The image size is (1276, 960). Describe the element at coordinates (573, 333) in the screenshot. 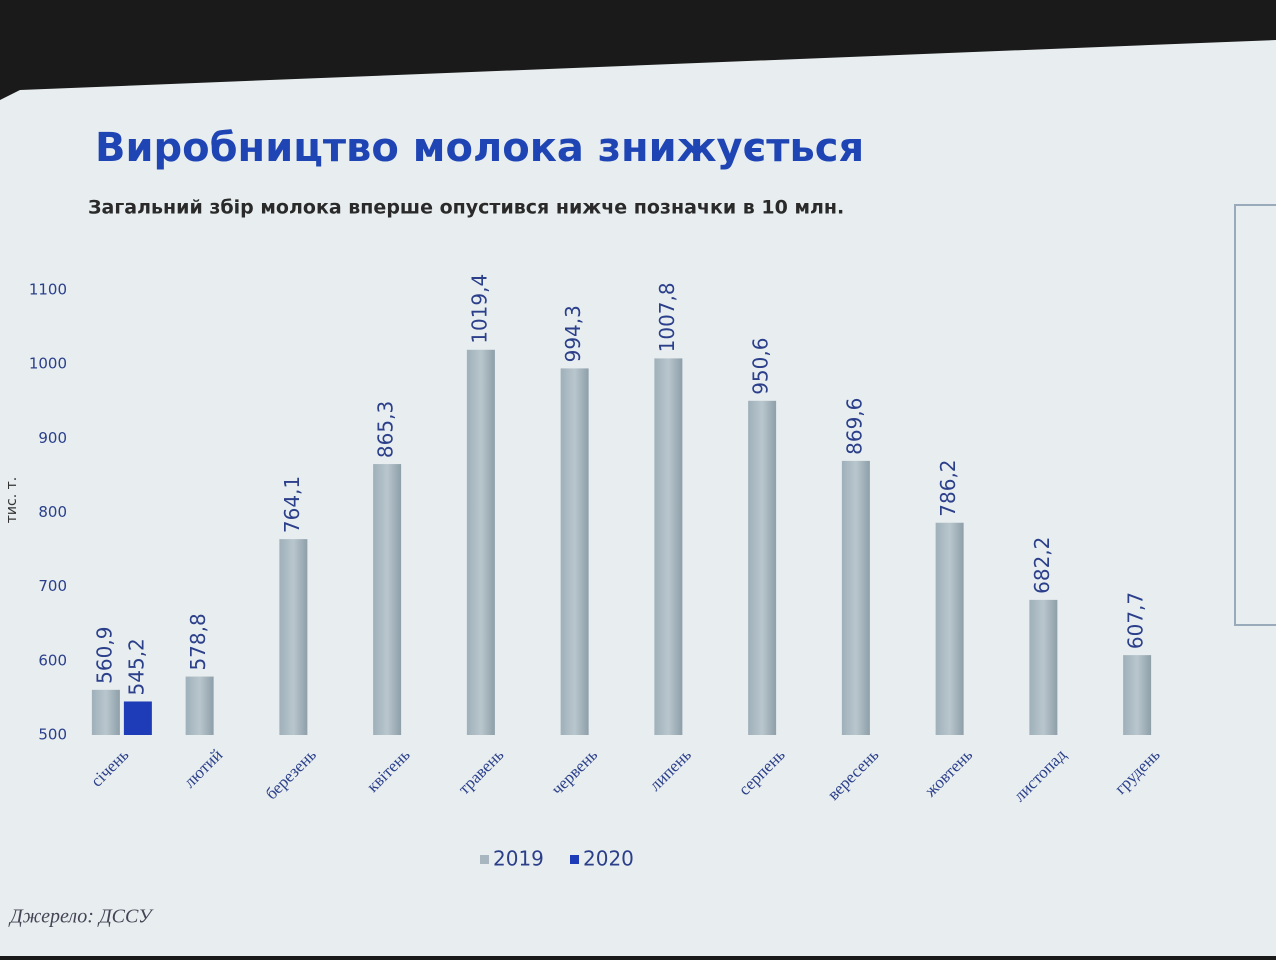

I see `value-label: 994,3` at that location.